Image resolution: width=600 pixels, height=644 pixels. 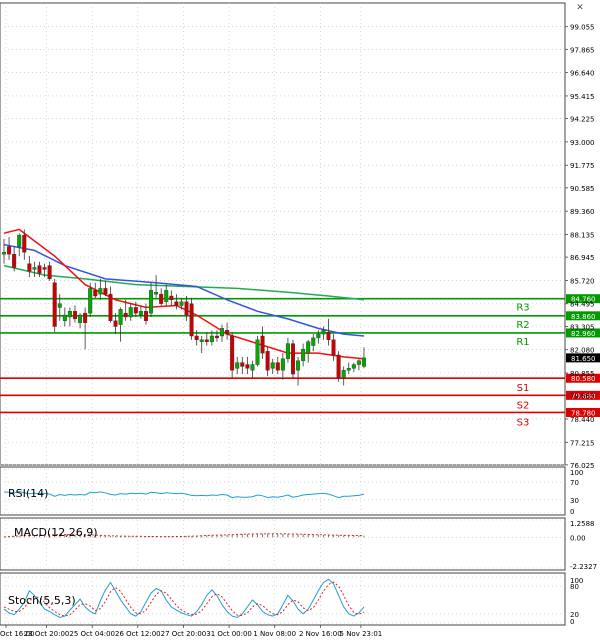 I want to click on level-name-r3: R3, so click(x=522, y=308).